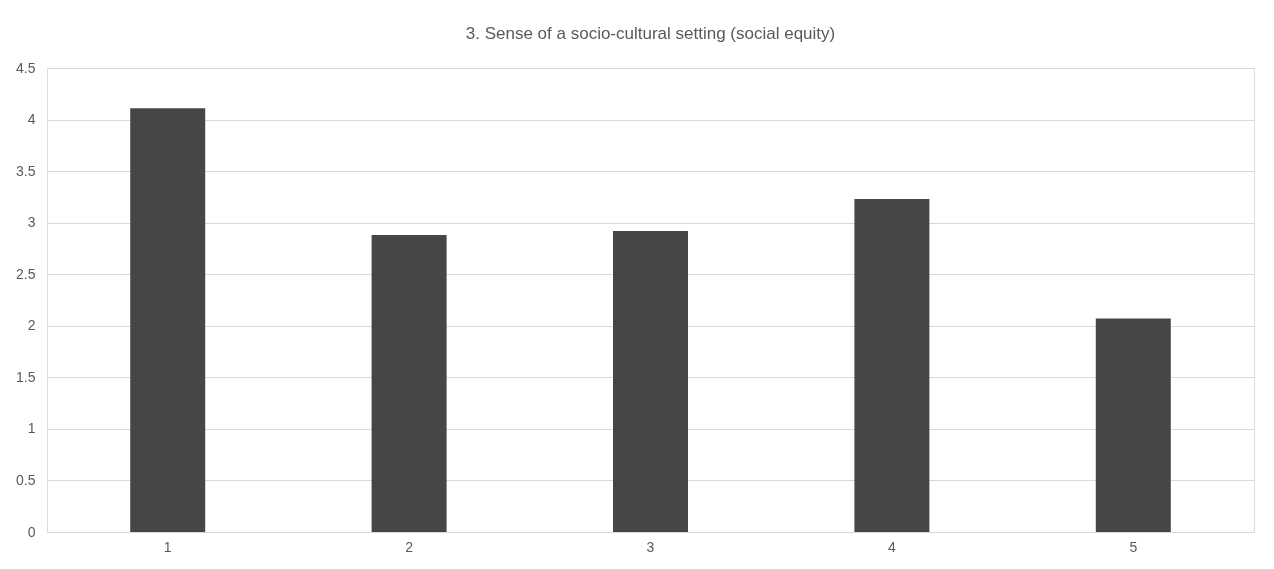  Describe the element at coordinates (31, 222) in the screenshot. I see `y-tick-label: 3` at that location.